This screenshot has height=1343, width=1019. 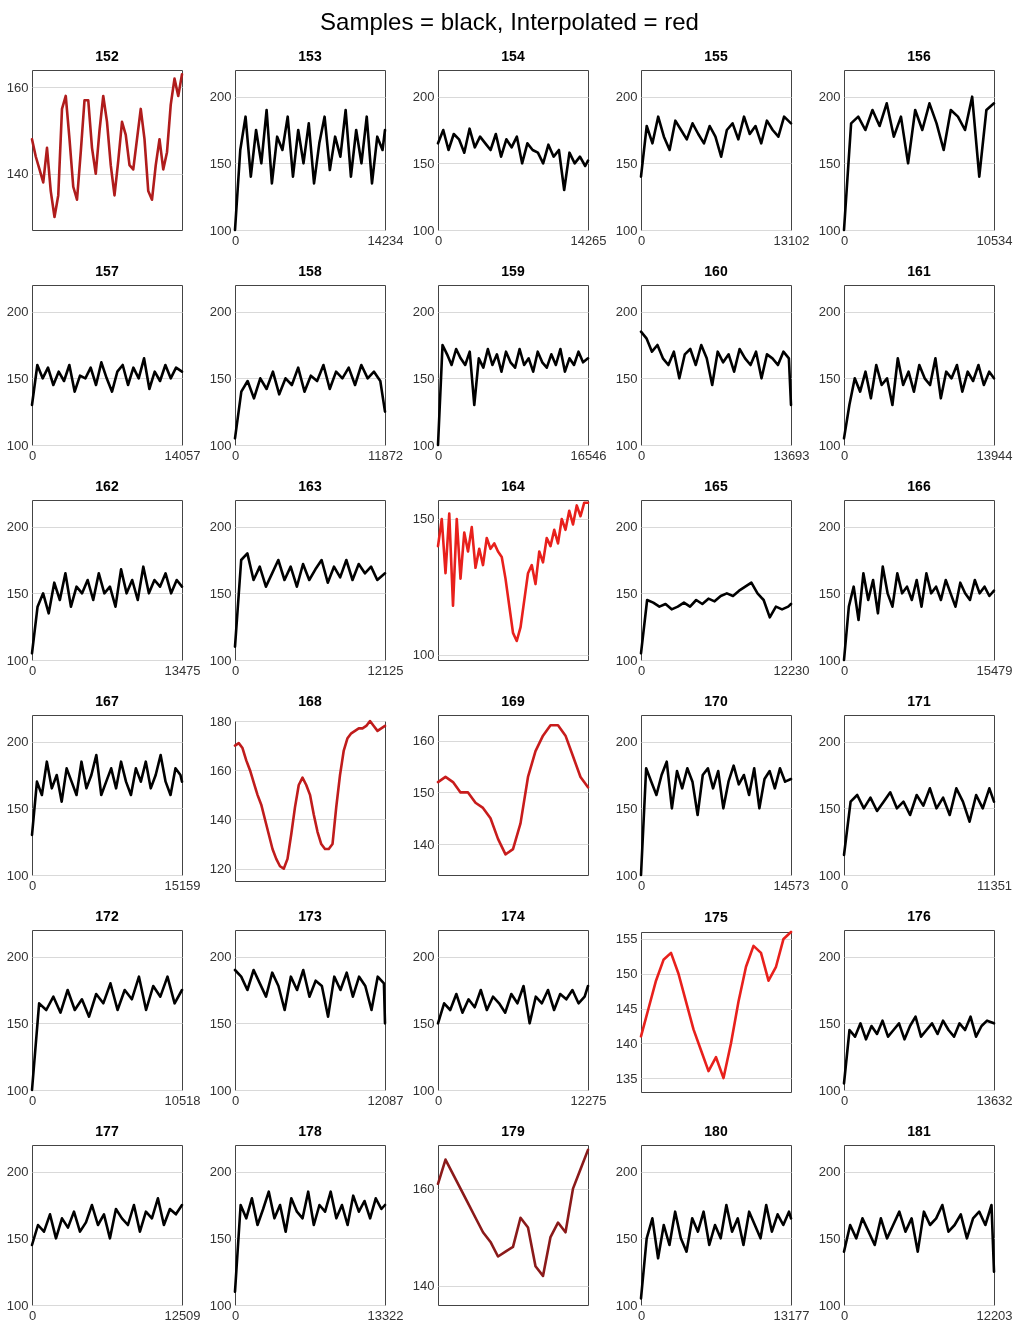 What do you see at coordinates (385, 1315) in the screenshot?
I see `x-tick-label: 13322` at bounding box center [385, 1315].